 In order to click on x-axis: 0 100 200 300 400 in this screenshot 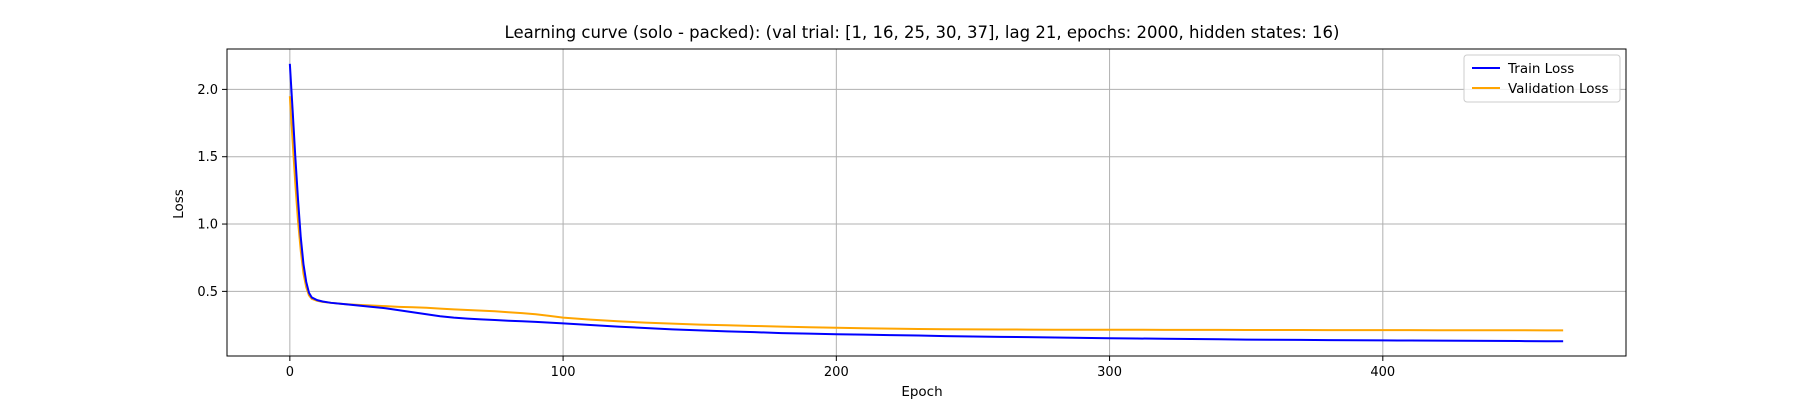, I will do `click(840, 368)`.